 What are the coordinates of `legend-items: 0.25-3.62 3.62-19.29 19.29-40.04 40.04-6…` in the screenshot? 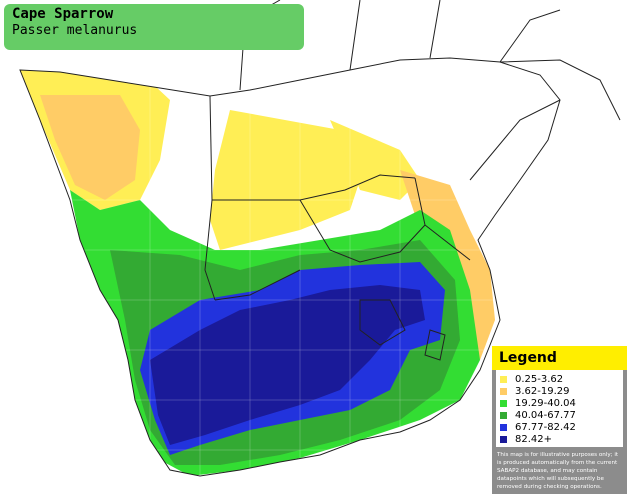 It's located at (559, 408).